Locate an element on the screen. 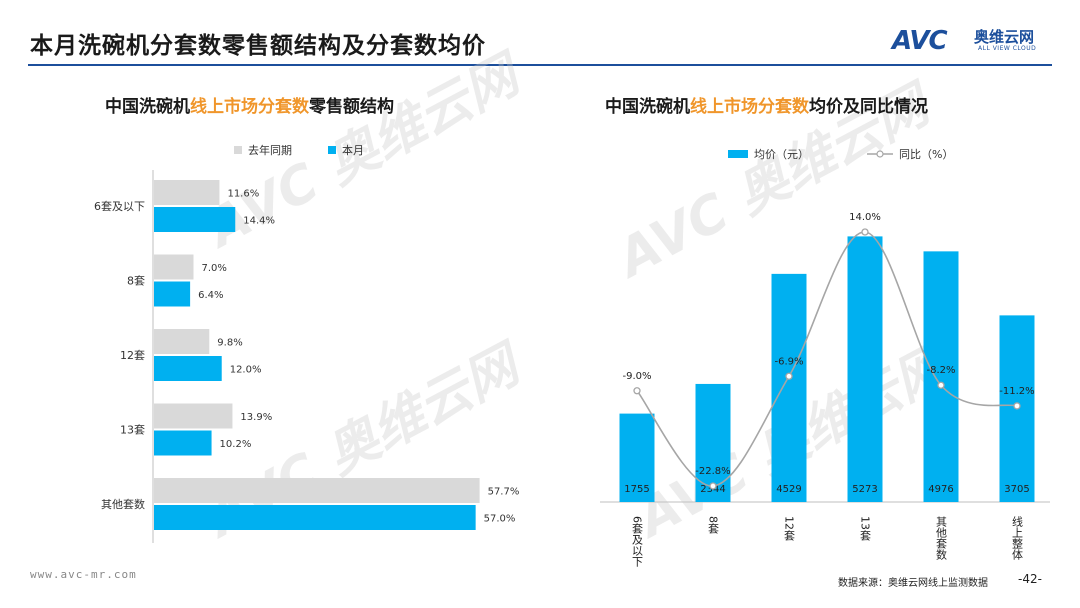 The image size is (1080, 608). data-label-avg-price: 4976 is located at coordinates (940, 489).